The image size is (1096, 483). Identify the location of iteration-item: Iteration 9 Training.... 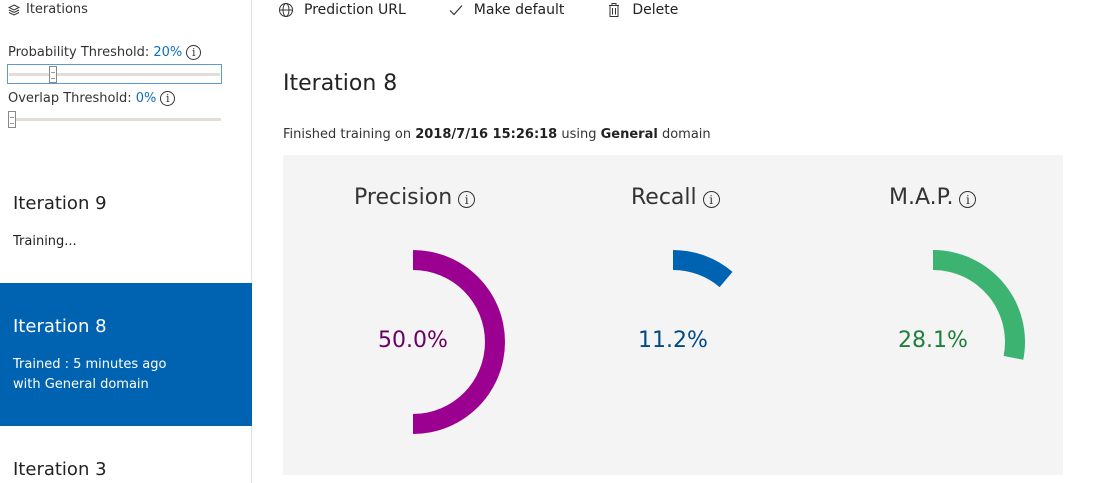
(60, 221).